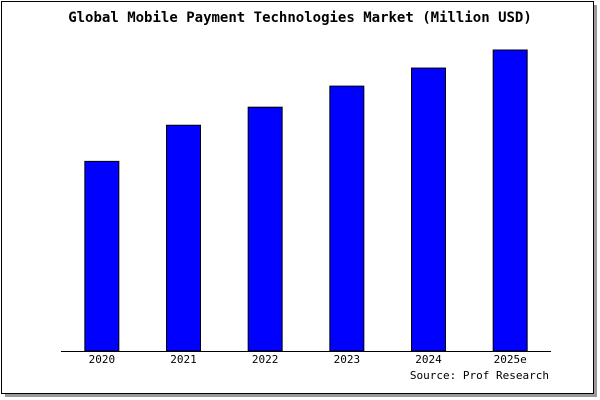  Describe the element at coordinates (347, 359) in the screenshot. I see `x-tick-label: 2023` at that location.